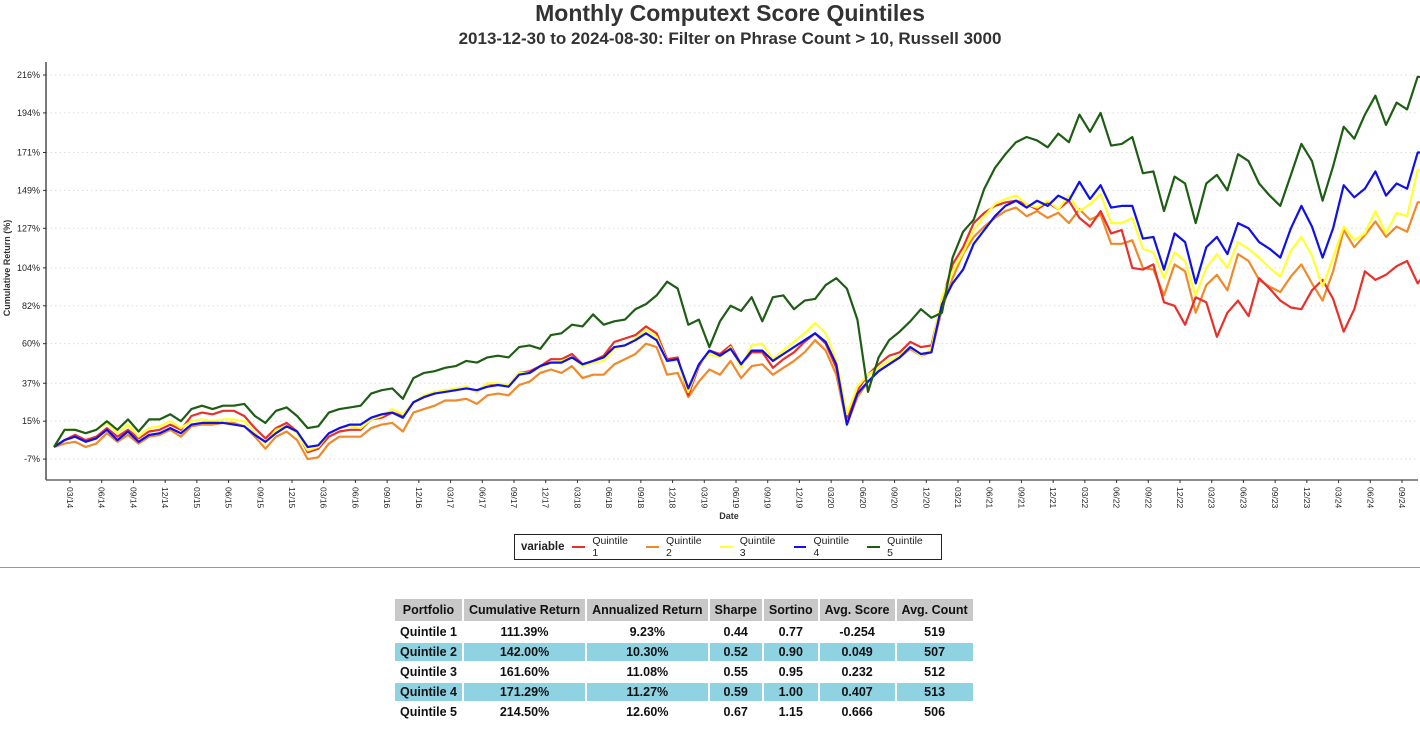 This screenshot has width=1420, height=744. Describe the element at coordinates (831, 547) in the screenshot. I see `legend-label: Quintile 4` at that location.